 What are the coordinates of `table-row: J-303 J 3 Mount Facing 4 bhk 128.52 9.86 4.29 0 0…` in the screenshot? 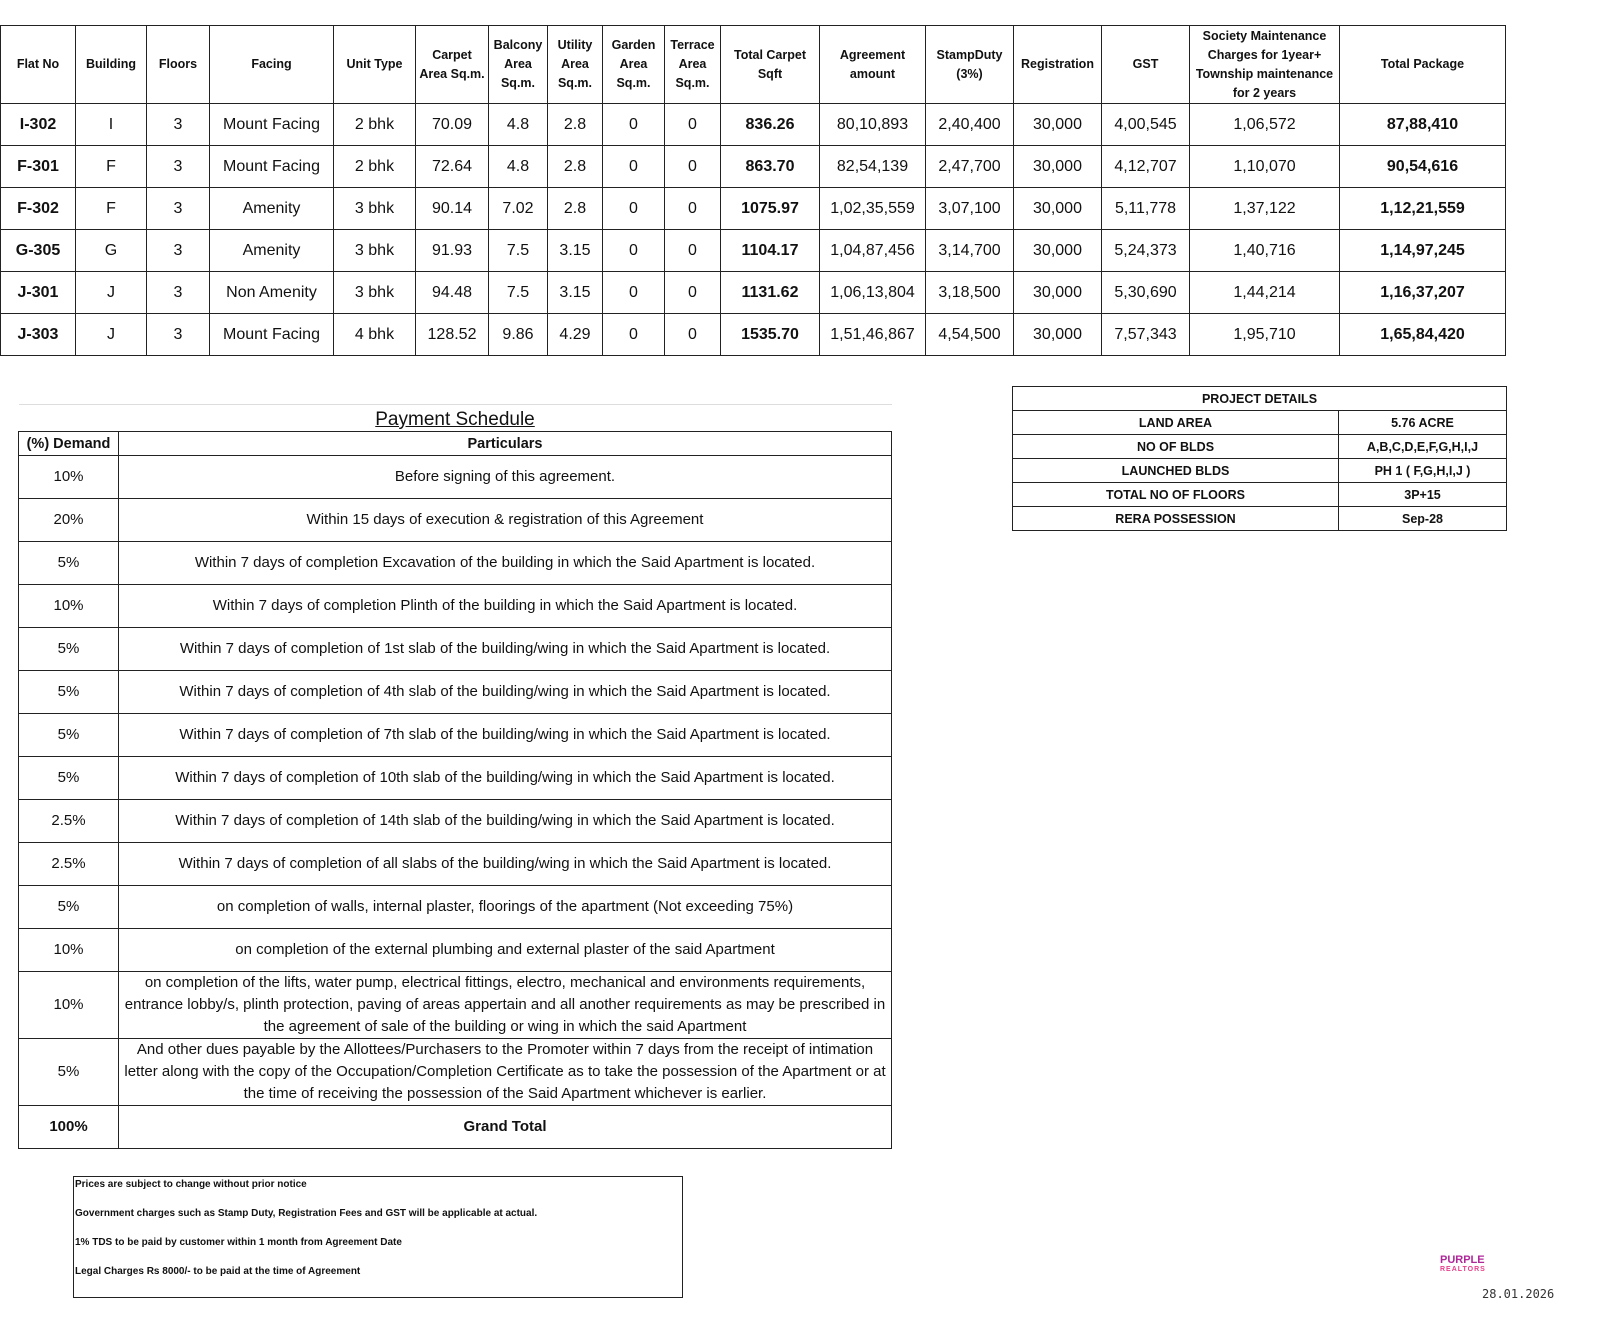 It's located at (753, 334).